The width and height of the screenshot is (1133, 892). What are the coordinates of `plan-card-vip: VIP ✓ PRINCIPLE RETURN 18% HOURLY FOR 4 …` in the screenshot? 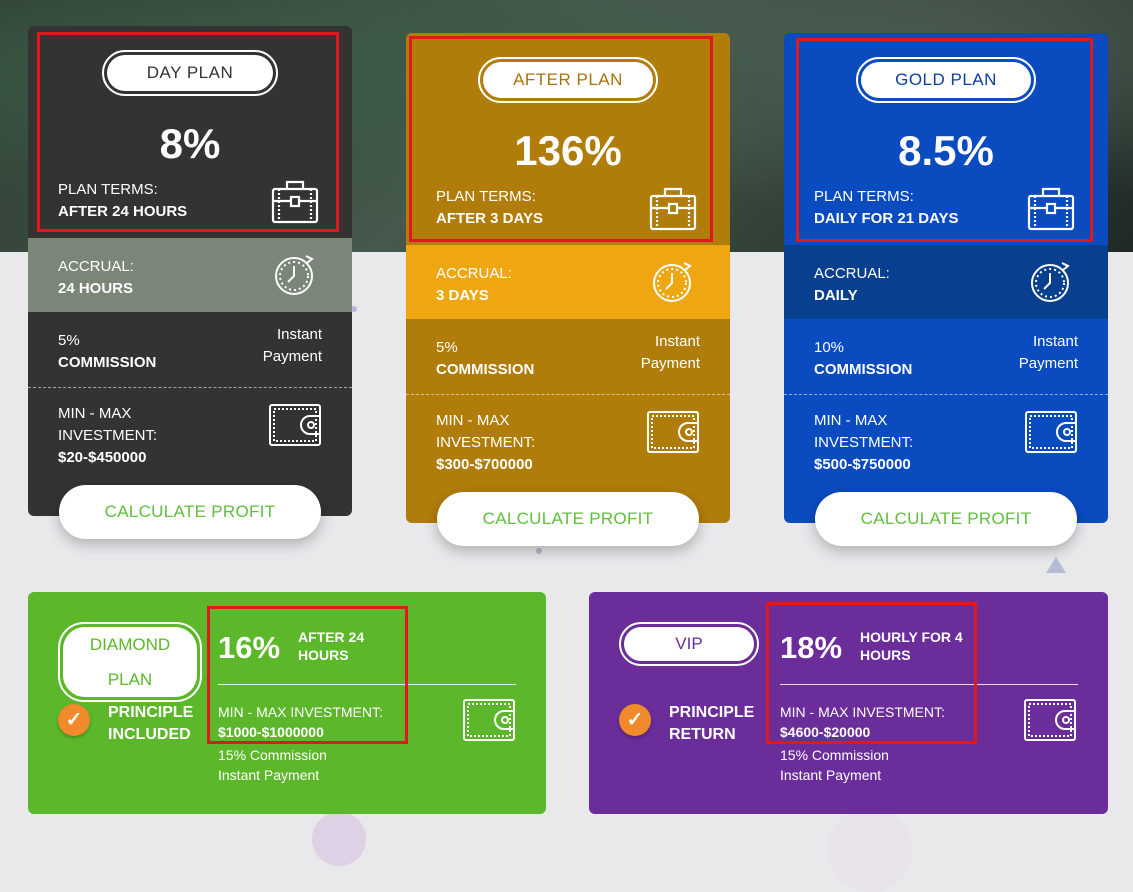 It's located at (848, 703).